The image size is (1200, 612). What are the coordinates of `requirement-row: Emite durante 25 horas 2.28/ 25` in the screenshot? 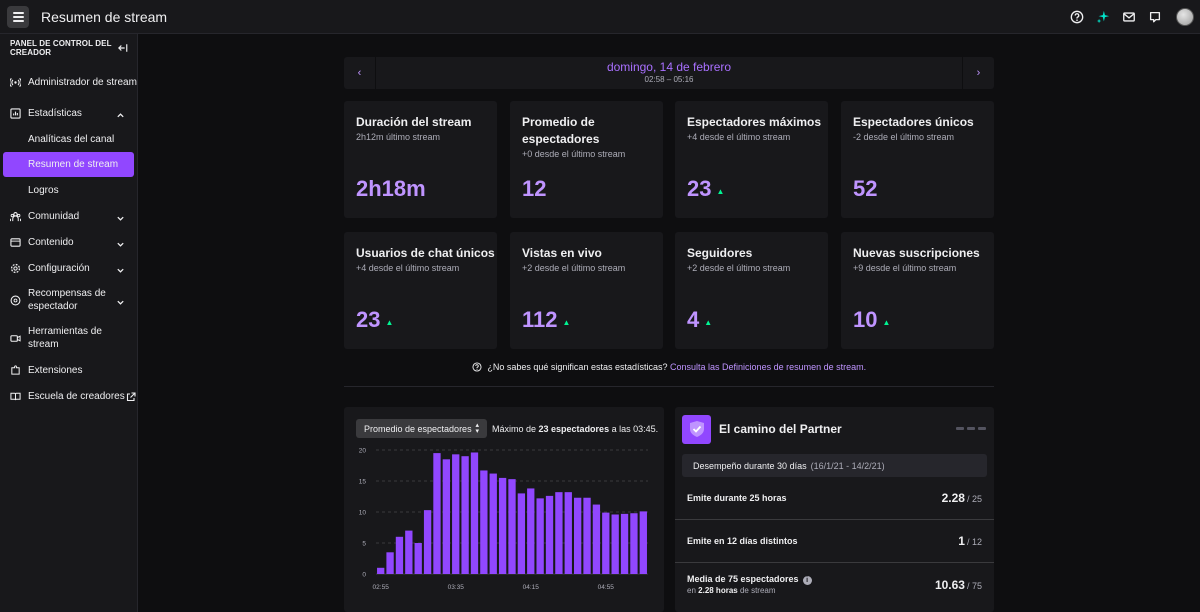 It's located at (834, 498).